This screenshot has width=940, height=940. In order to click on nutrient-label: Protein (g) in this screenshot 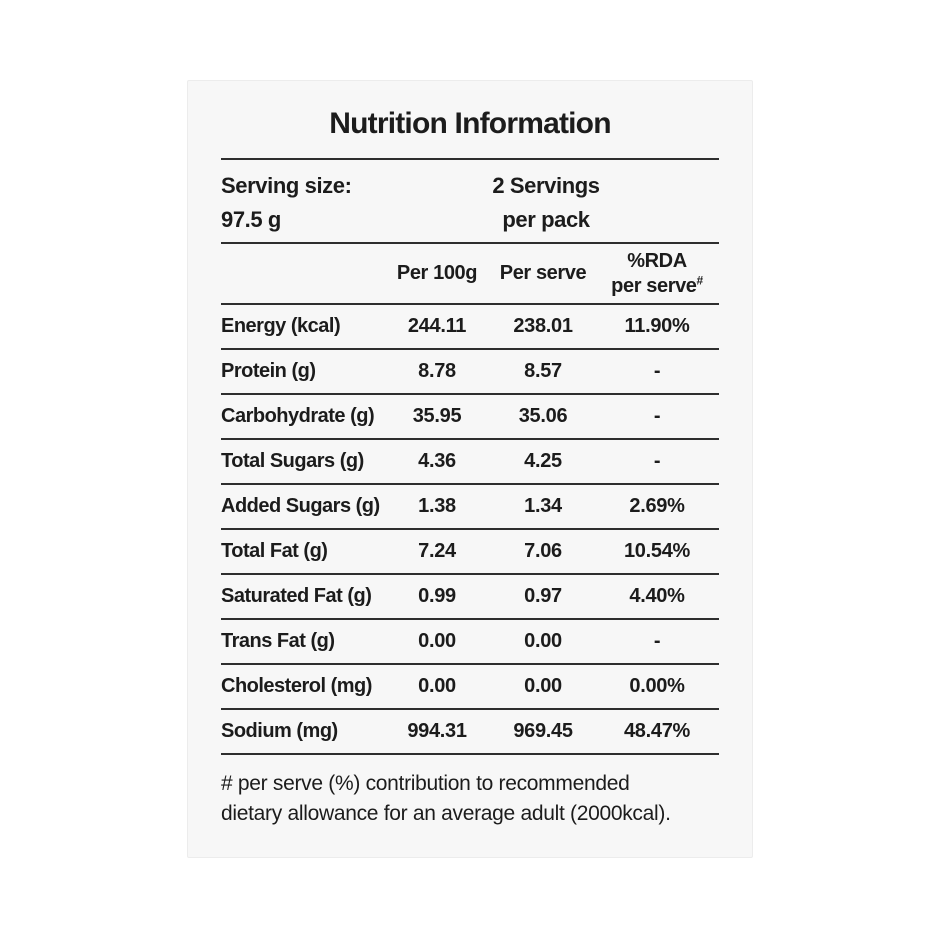, I will do `click(268, 371)`.